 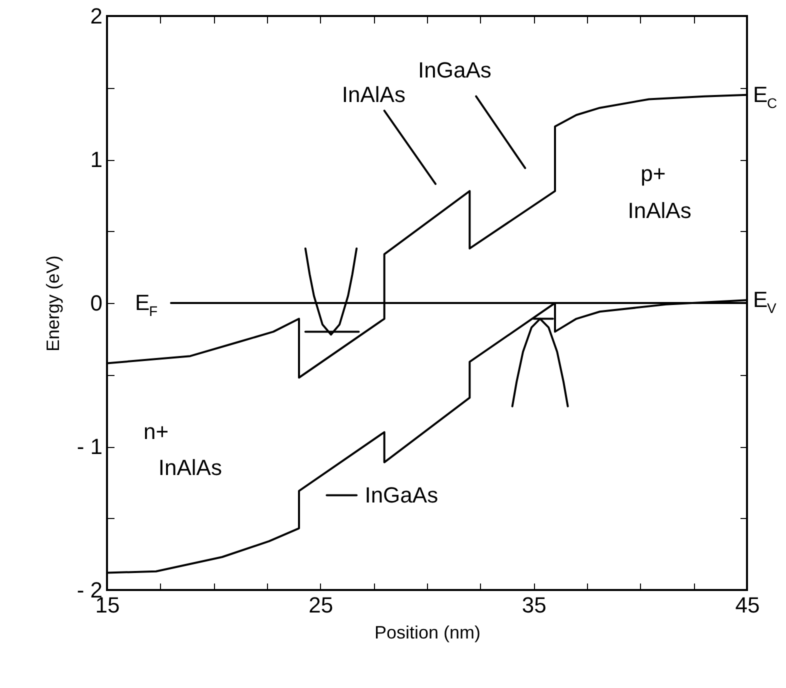 What do you see at coordinates (96, 16) in the screenshot?
I see `y-tick-label: 2` at bounding box center [96, 16].